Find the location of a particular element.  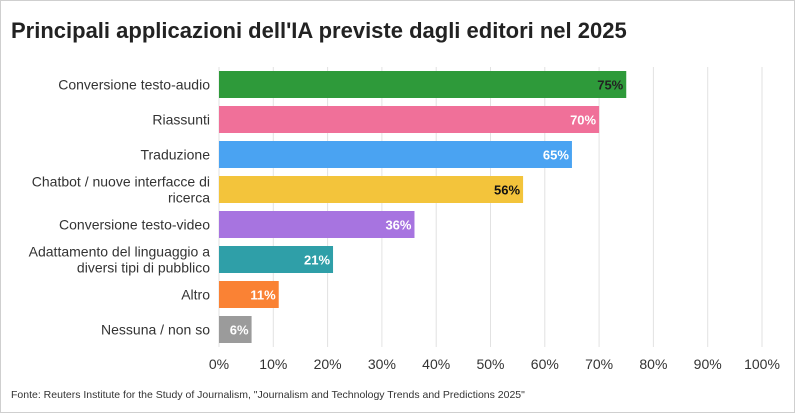

category-label: Nessuna / non so is located at coordinates (155, 330).